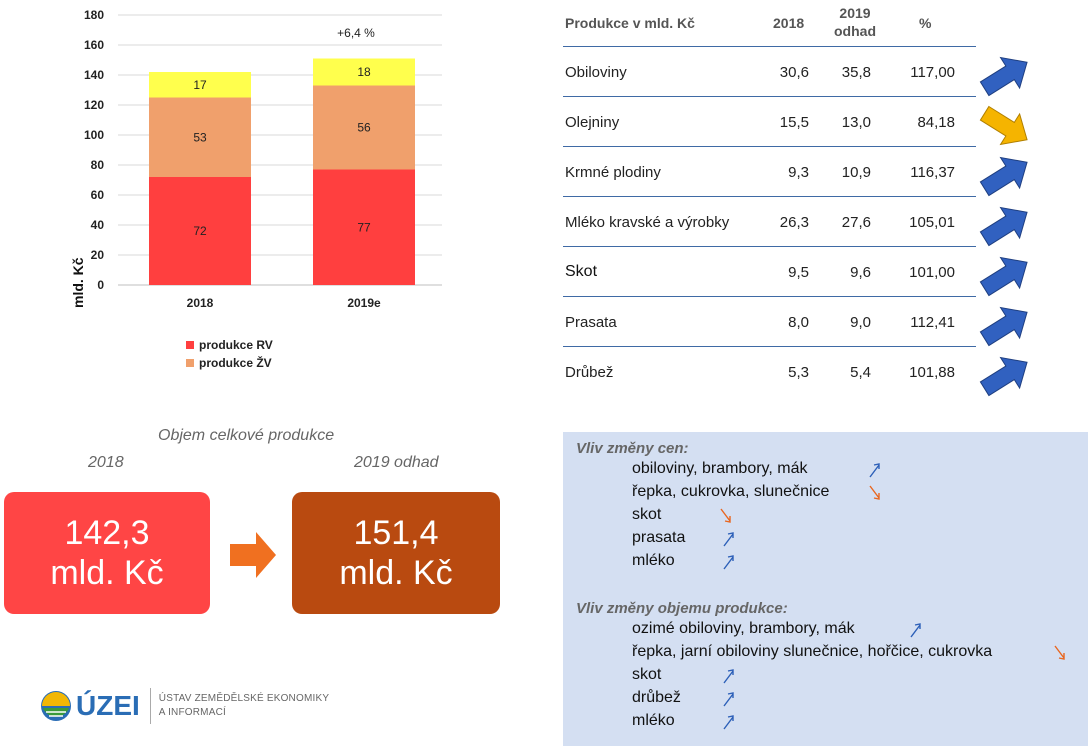 Image resolution: width=1088 pixels, height=746 pixels. What do you see at coordinates (356, 33) in the screenshot?
I see `growth-annotation: +6,4 %` at bounding box center [356, 33].